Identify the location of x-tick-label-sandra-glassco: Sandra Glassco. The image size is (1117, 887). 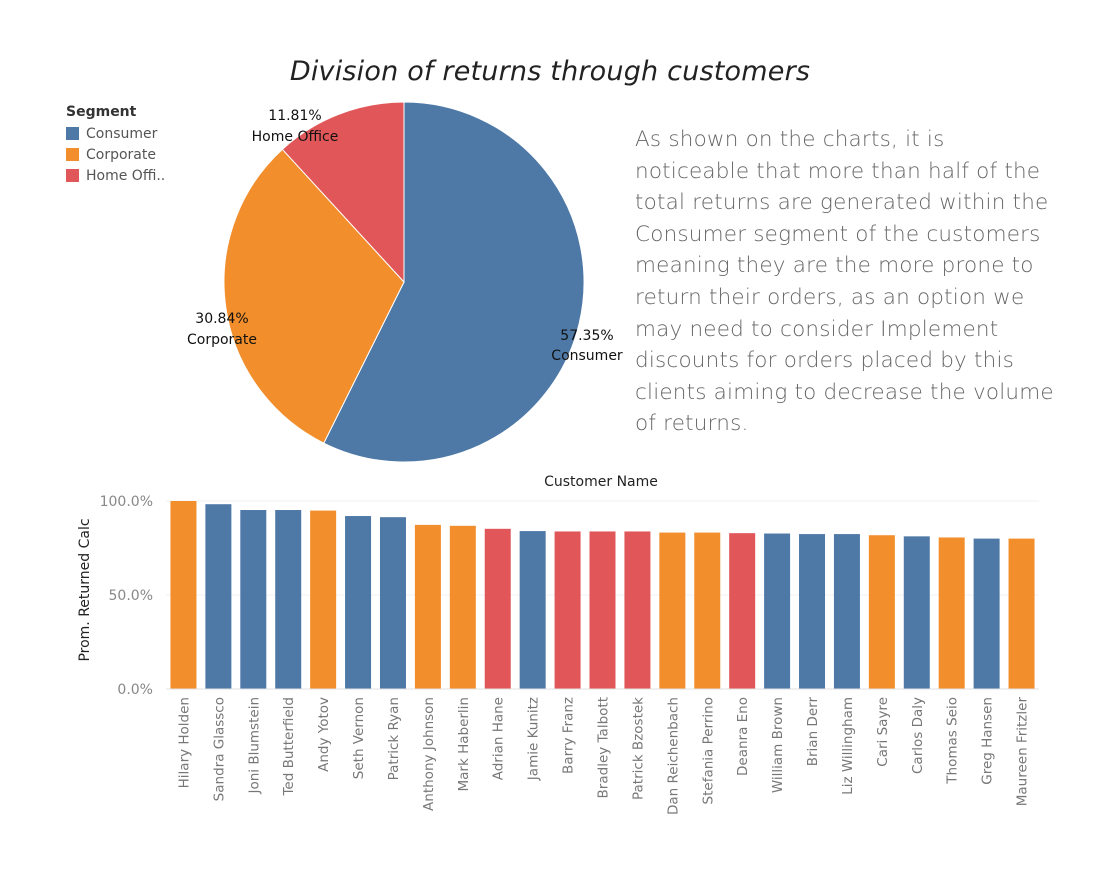
(219, 749).